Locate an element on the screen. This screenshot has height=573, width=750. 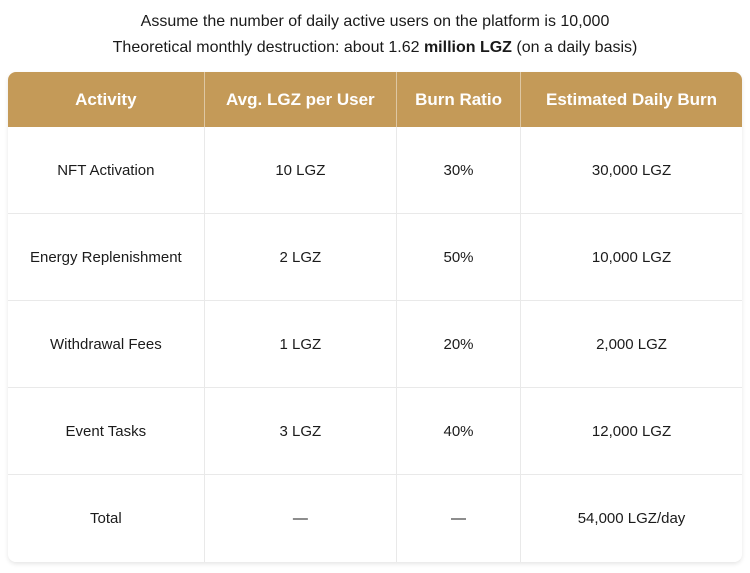
cell-avg-lgz: 2 LGZ is located at coordinates (300, 257).